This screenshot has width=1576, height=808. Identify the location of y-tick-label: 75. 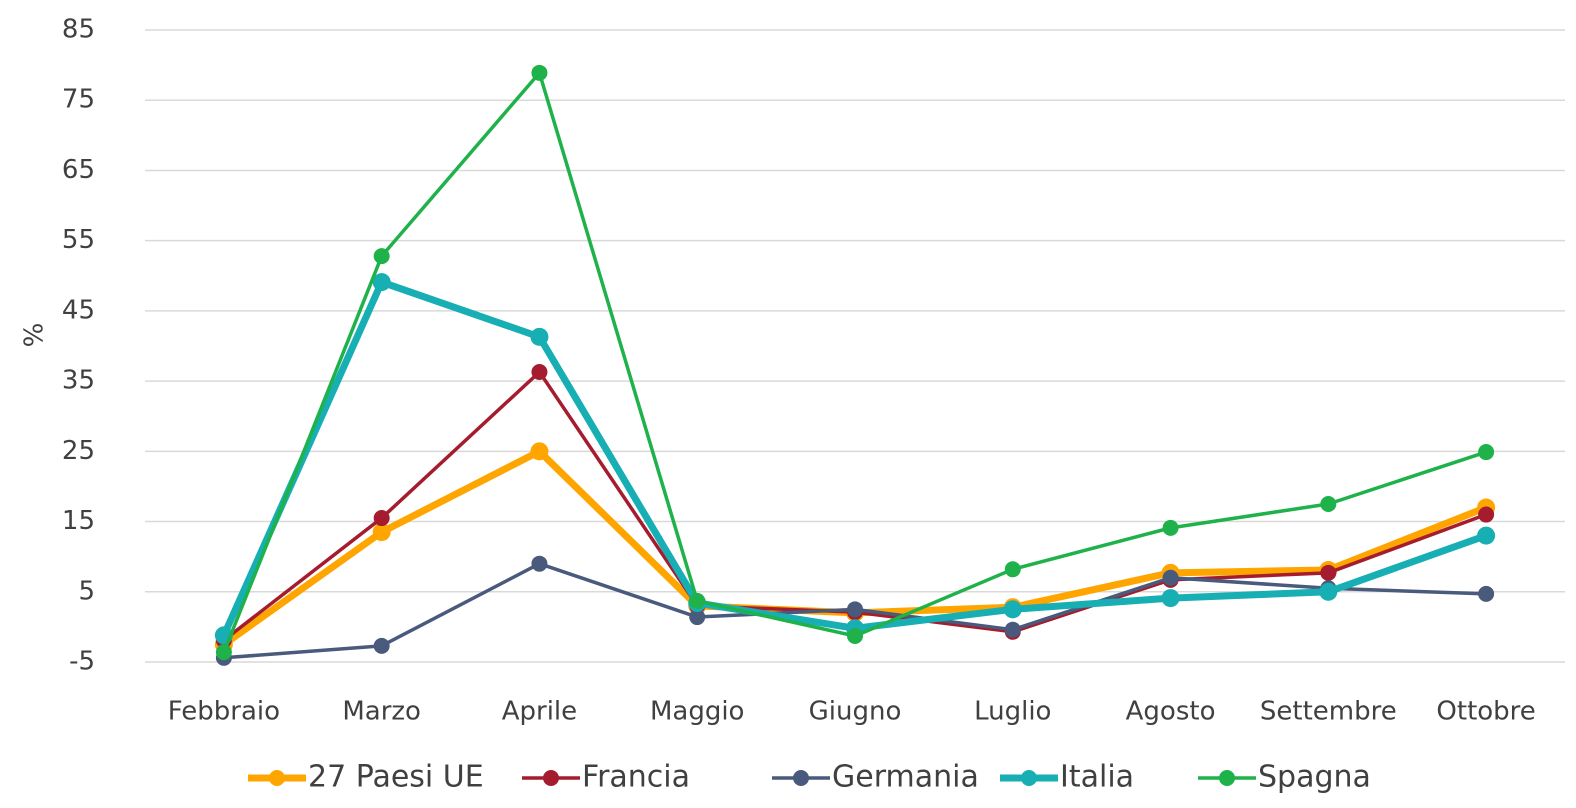
(78, 100).